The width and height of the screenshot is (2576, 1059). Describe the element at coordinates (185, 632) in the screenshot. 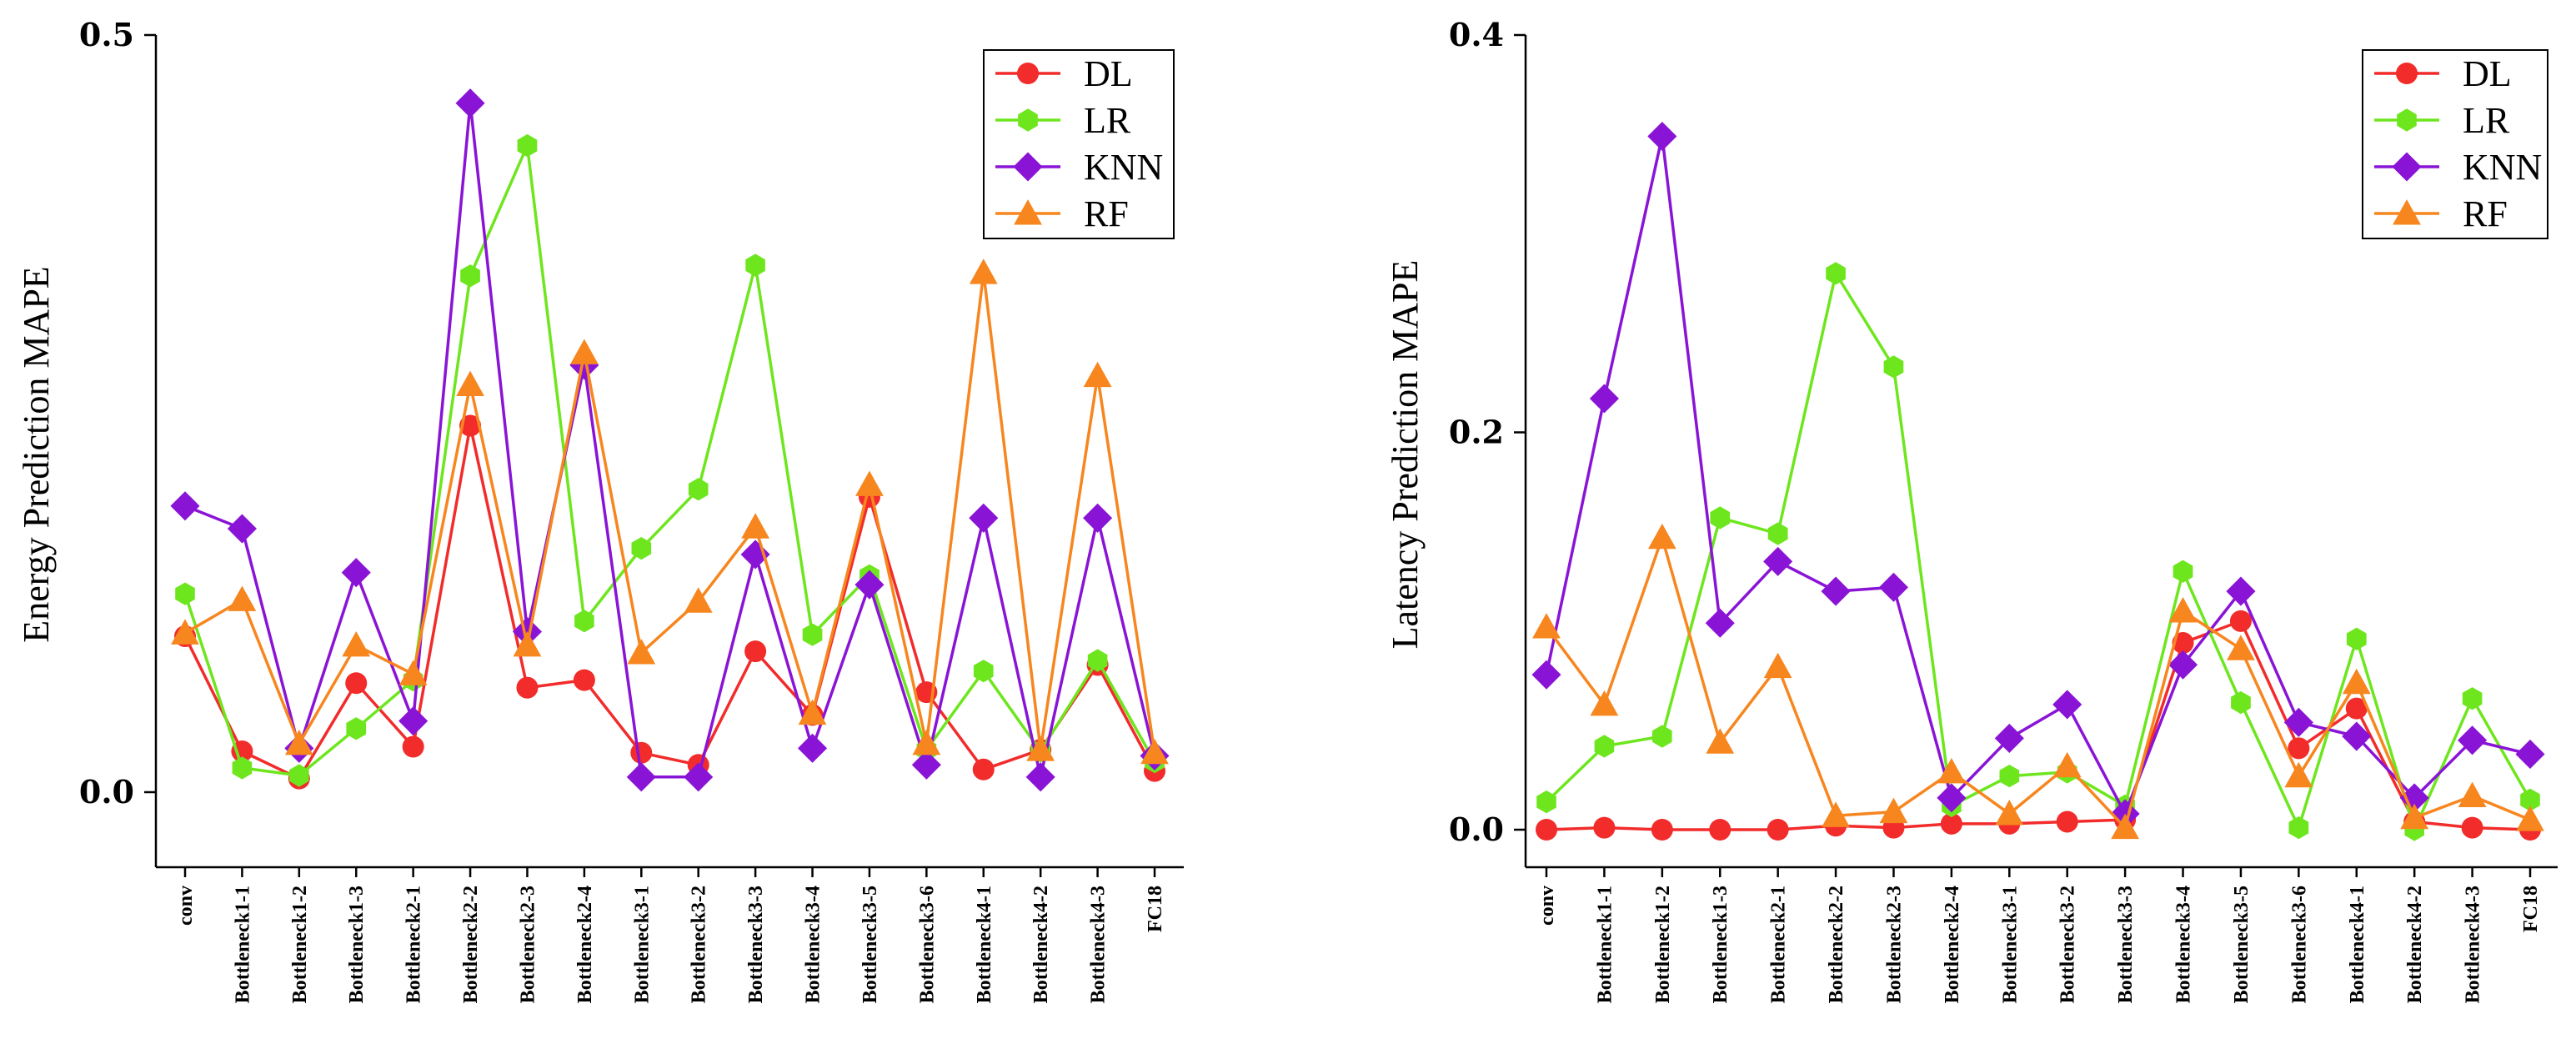

I see `energy-point-rf-conv` at that location.